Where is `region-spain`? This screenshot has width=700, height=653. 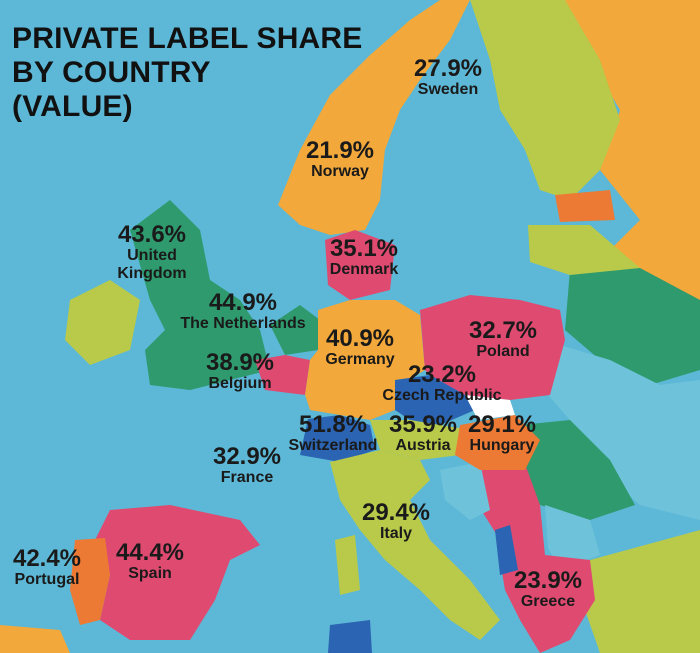 region-spain is located at coordinates (177, 572).